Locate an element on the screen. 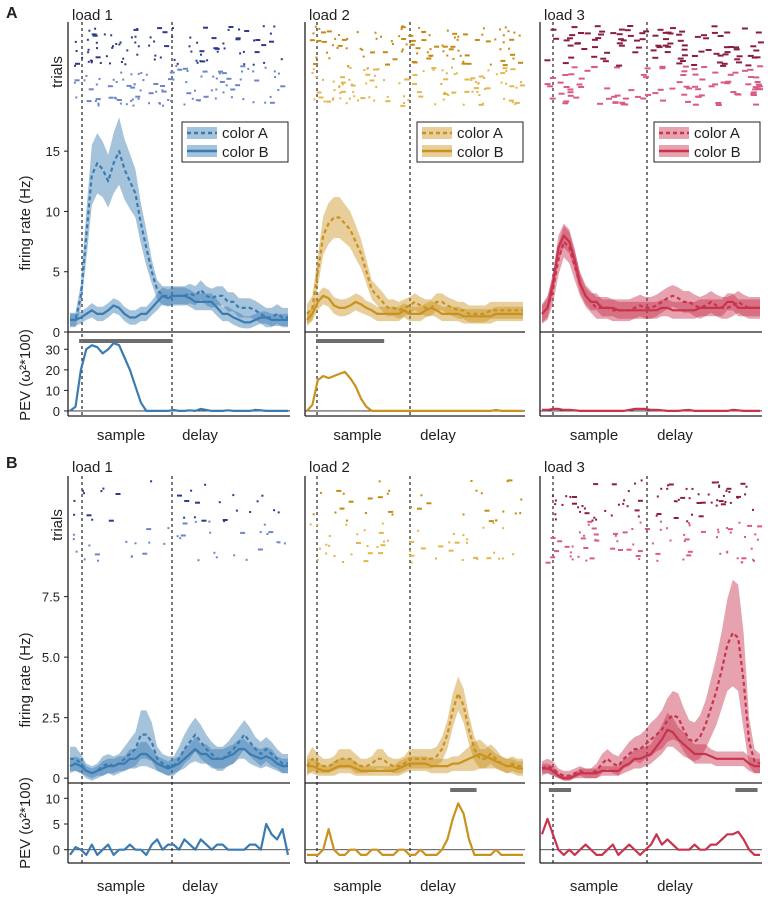 This screenshot has height=898, width=768. legend-b-label: color B is located at coordinates (245, 152).